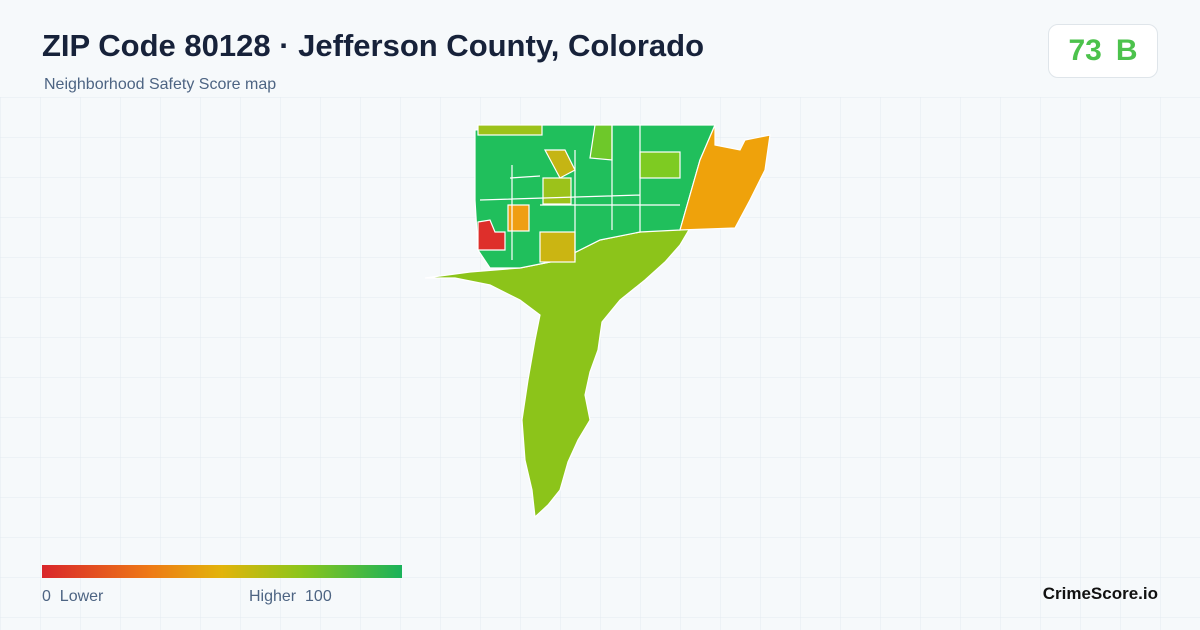 The image size is (1200, 630). Describe the element at coordinates (1103, 51) in the screenshot. I see `score-badge: 73 B` at that location.